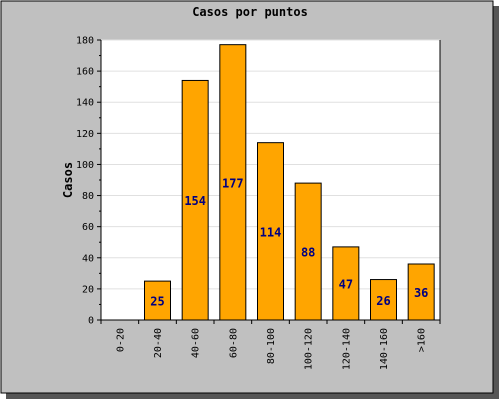 Image resolution: width=500 pixels, height=405 pixels. I want to click on data-label: 47, so click(346, 284).